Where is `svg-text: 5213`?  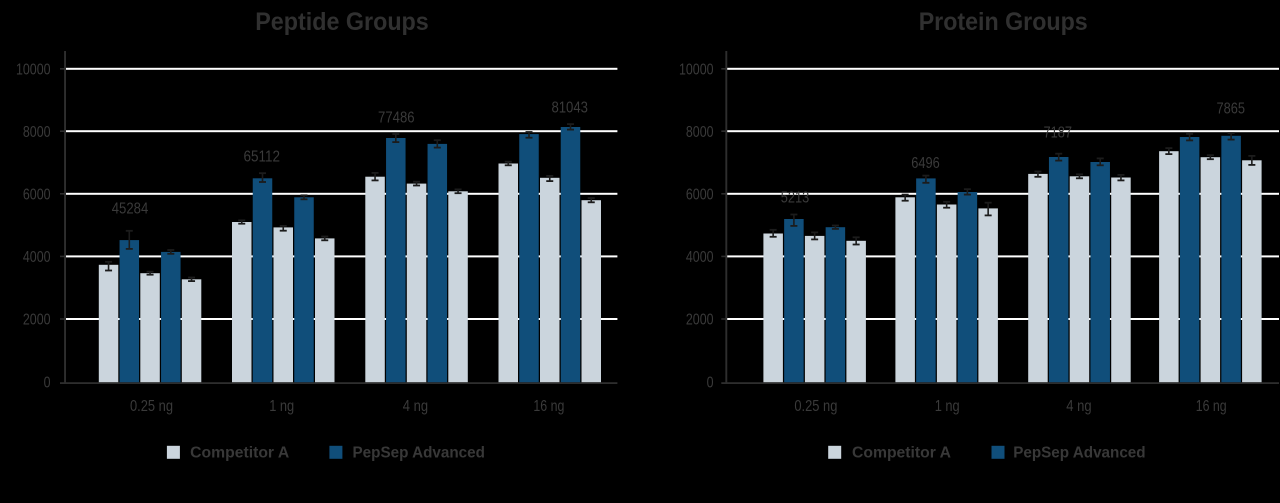 svg-text: 5213 is located at coordinates (795, 197).